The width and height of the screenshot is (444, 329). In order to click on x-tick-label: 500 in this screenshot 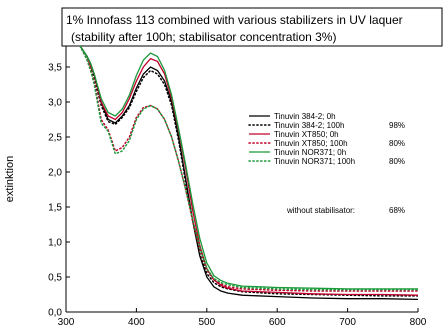, I will do `click(206, 322)`.